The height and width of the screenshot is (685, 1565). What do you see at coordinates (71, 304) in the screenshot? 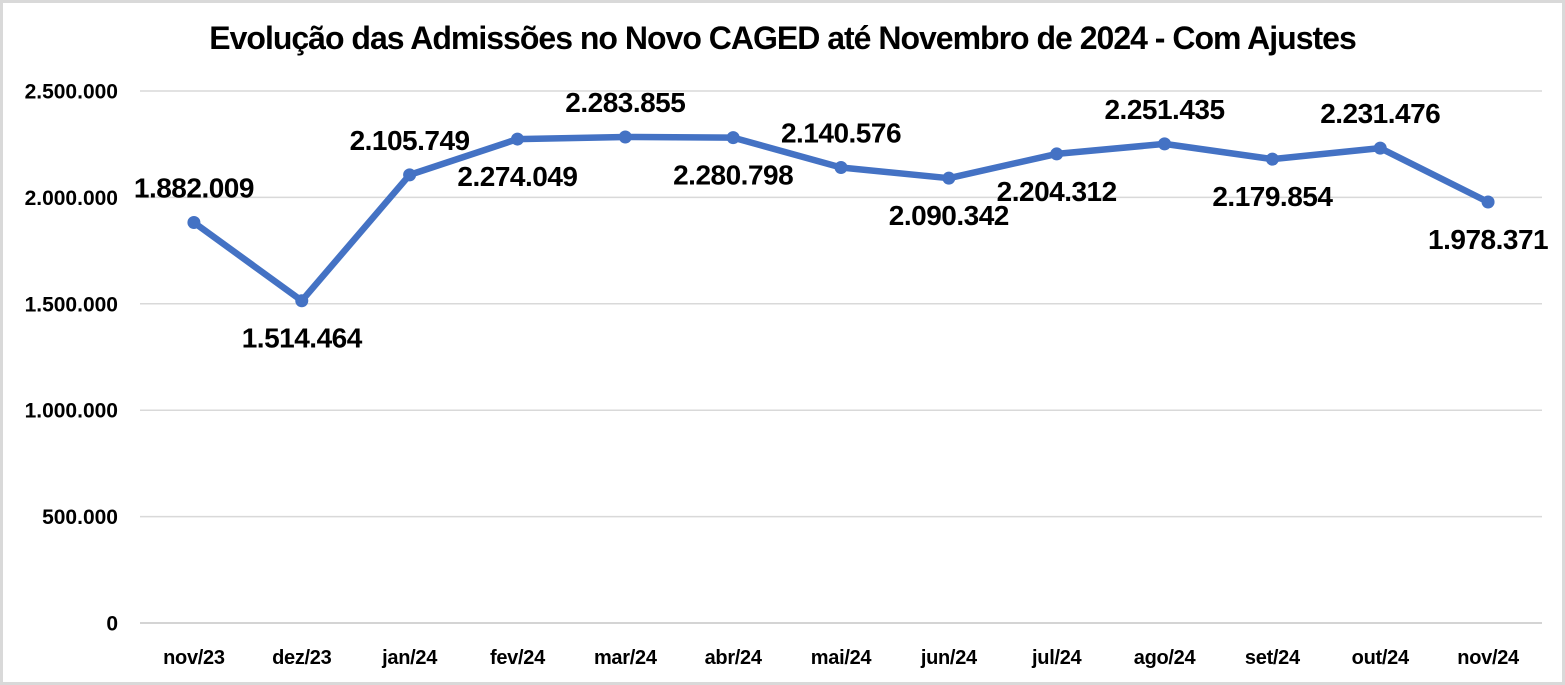
I see `y-axis-tick-label: 1.500.000` at bounding box center [71, 304].